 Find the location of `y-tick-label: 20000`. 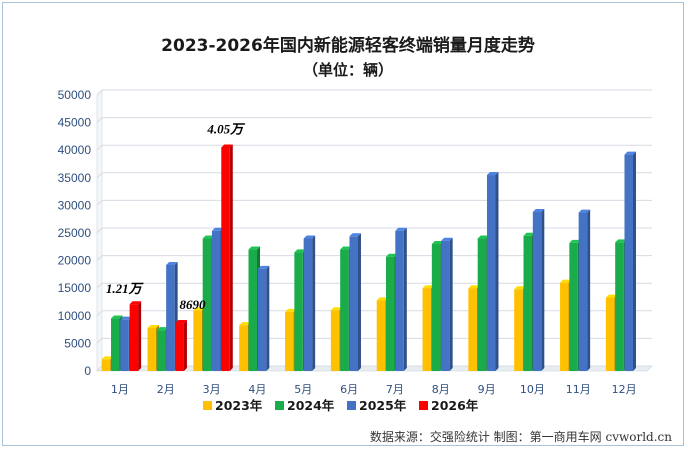

y-tick-label: 20000 is located at coordinates (75, 261).